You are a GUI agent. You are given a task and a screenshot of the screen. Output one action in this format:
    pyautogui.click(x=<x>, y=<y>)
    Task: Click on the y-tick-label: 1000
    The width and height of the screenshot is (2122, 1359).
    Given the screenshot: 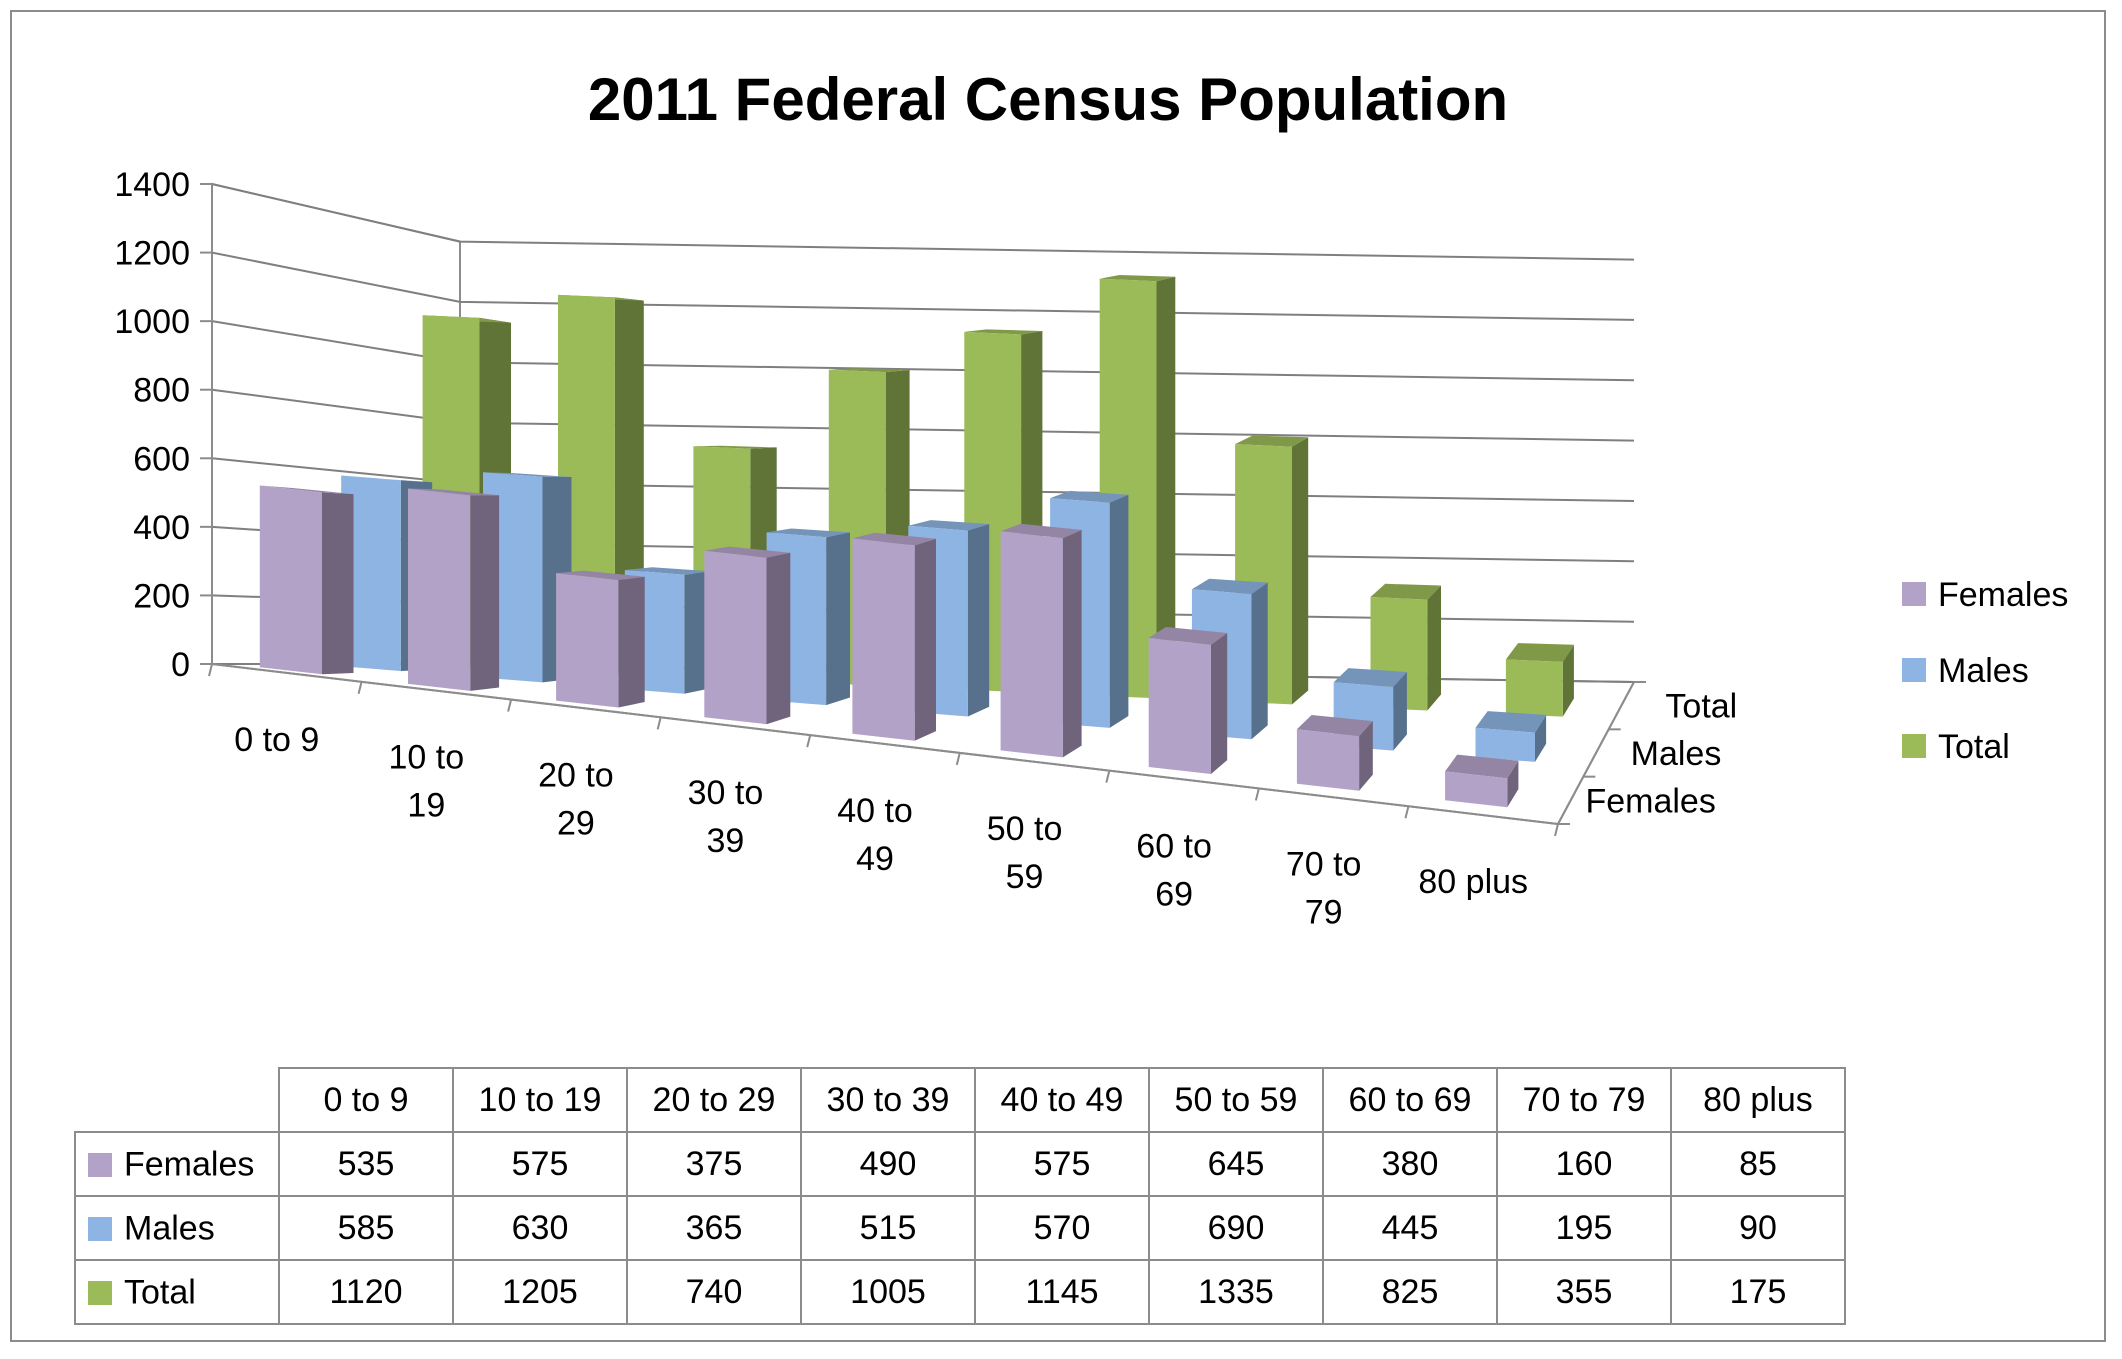 What is the action you would take?
    pyautogui.click(x=152, y=322)
    